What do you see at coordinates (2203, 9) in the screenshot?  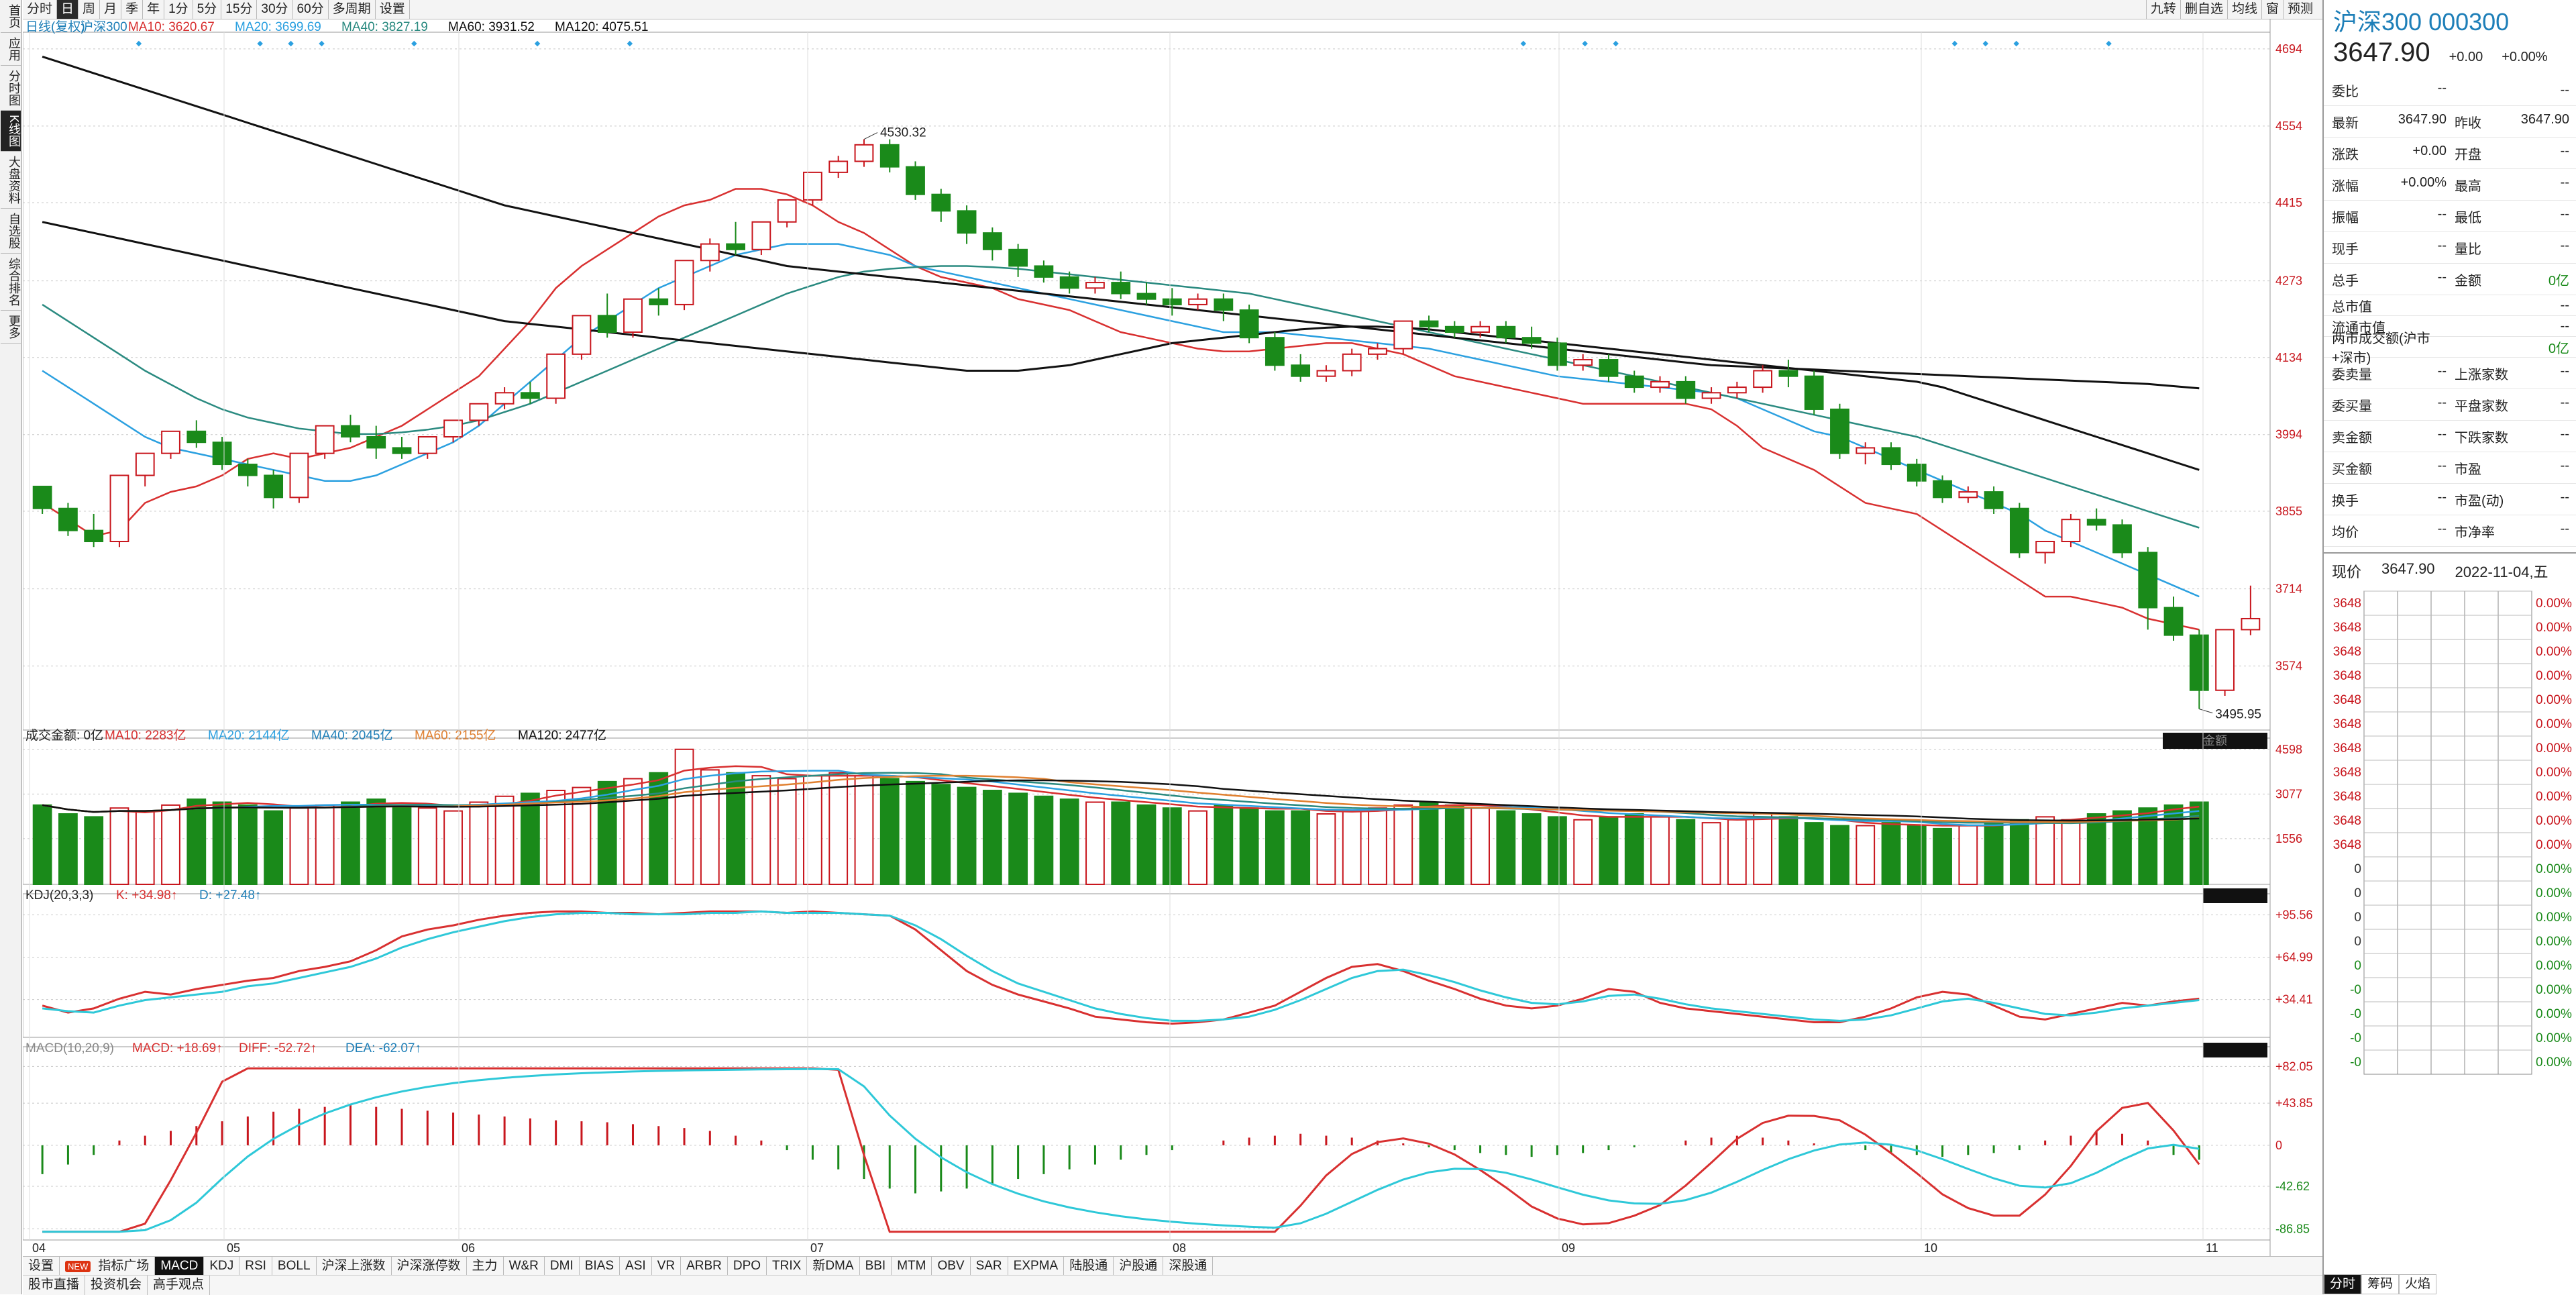 I see `top-right-tab-1: 删自选` at bounding box center [2203, 9].